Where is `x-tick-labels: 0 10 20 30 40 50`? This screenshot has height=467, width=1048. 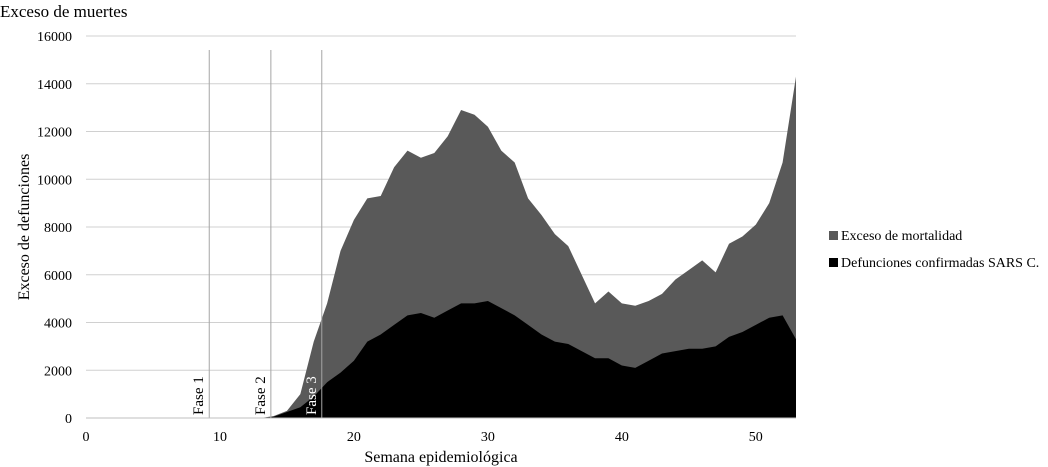 x-tick-labels: 0 10 20 30 40 50 is located at coordinates (423, 437).